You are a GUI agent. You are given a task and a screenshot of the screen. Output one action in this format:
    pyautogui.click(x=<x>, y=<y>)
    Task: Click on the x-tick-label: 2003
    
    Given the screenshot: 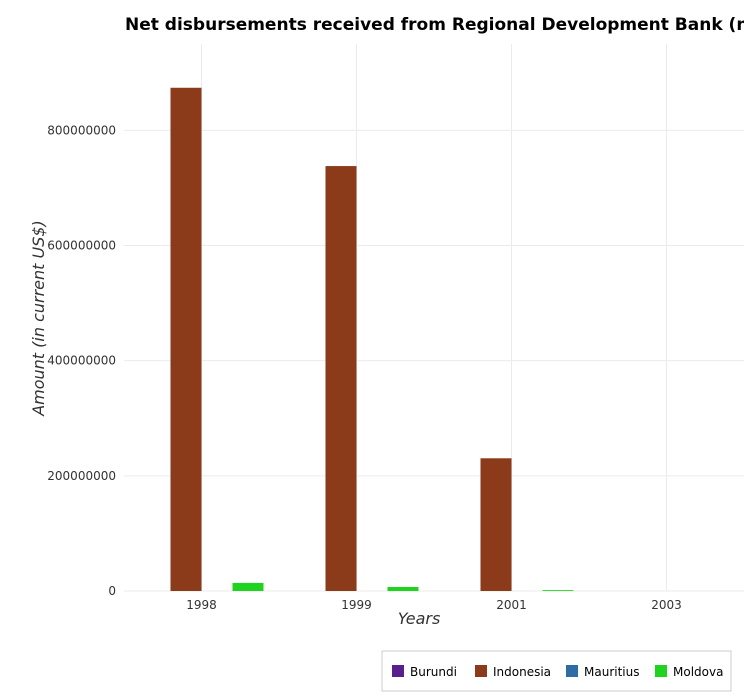 What is the action you would take?
    pyautogui.click(x=666, y=605)
    